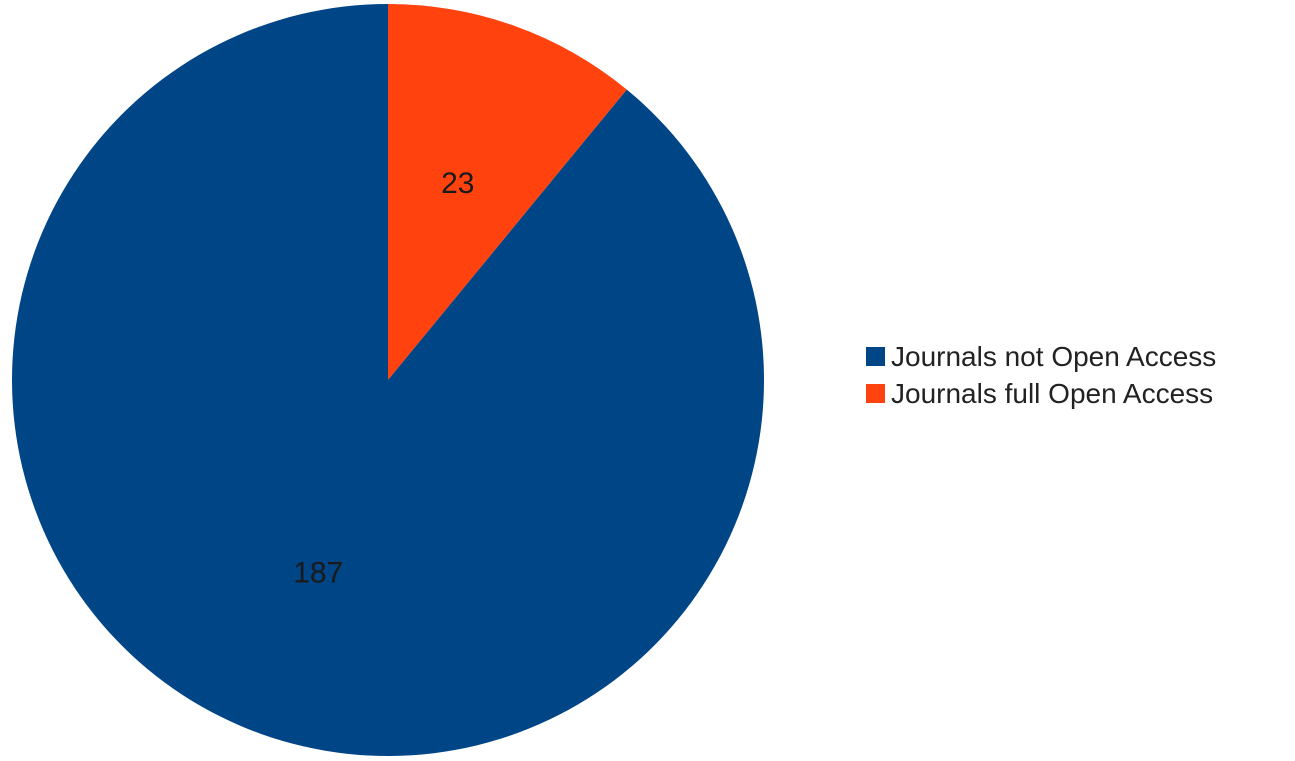 The height and width of the screenshot is (761, 1295). What do you see at coordinates (507, 192) in the screenshot?
I see `pie-slice-full-open-access` at bounding box center [507, 192].